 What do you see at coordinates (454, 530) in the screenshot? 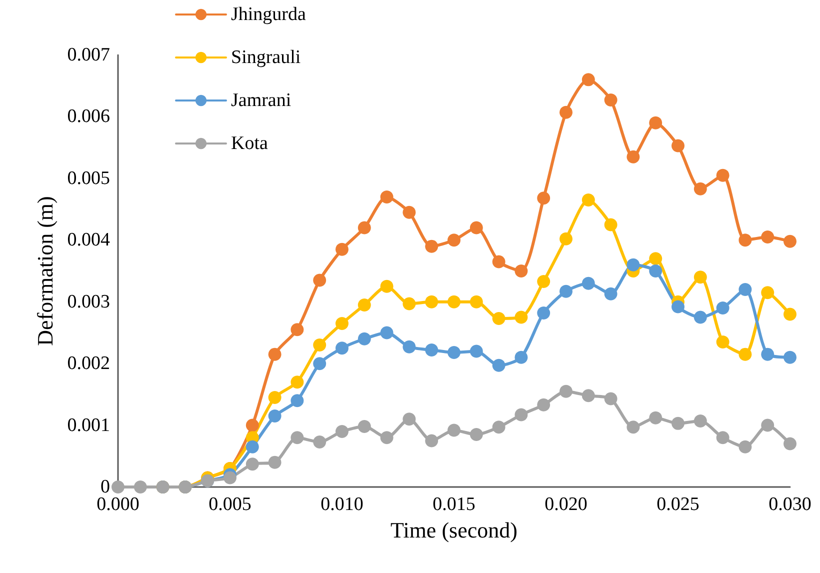
I see `x-axis-title: Time (second)` at bounding box center [454, 530].